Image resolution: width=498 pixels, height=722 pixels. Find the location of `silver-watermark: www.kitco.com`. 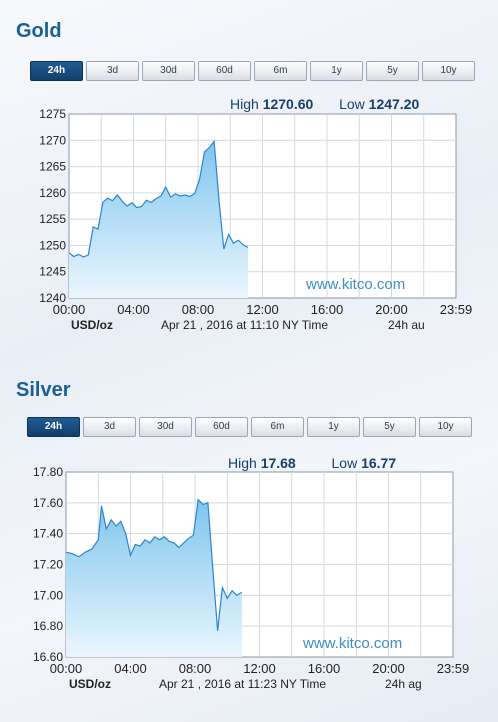

silver-watermark: www.kitco.com is located at coordinates (352, 643).